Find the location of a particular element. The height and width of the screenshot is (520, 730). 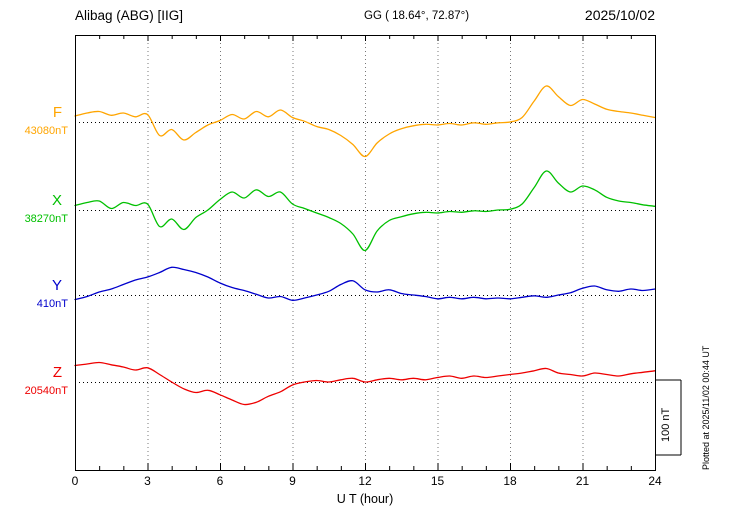

scale-bar-label: 100 nT is located at coordinates (666, 424).